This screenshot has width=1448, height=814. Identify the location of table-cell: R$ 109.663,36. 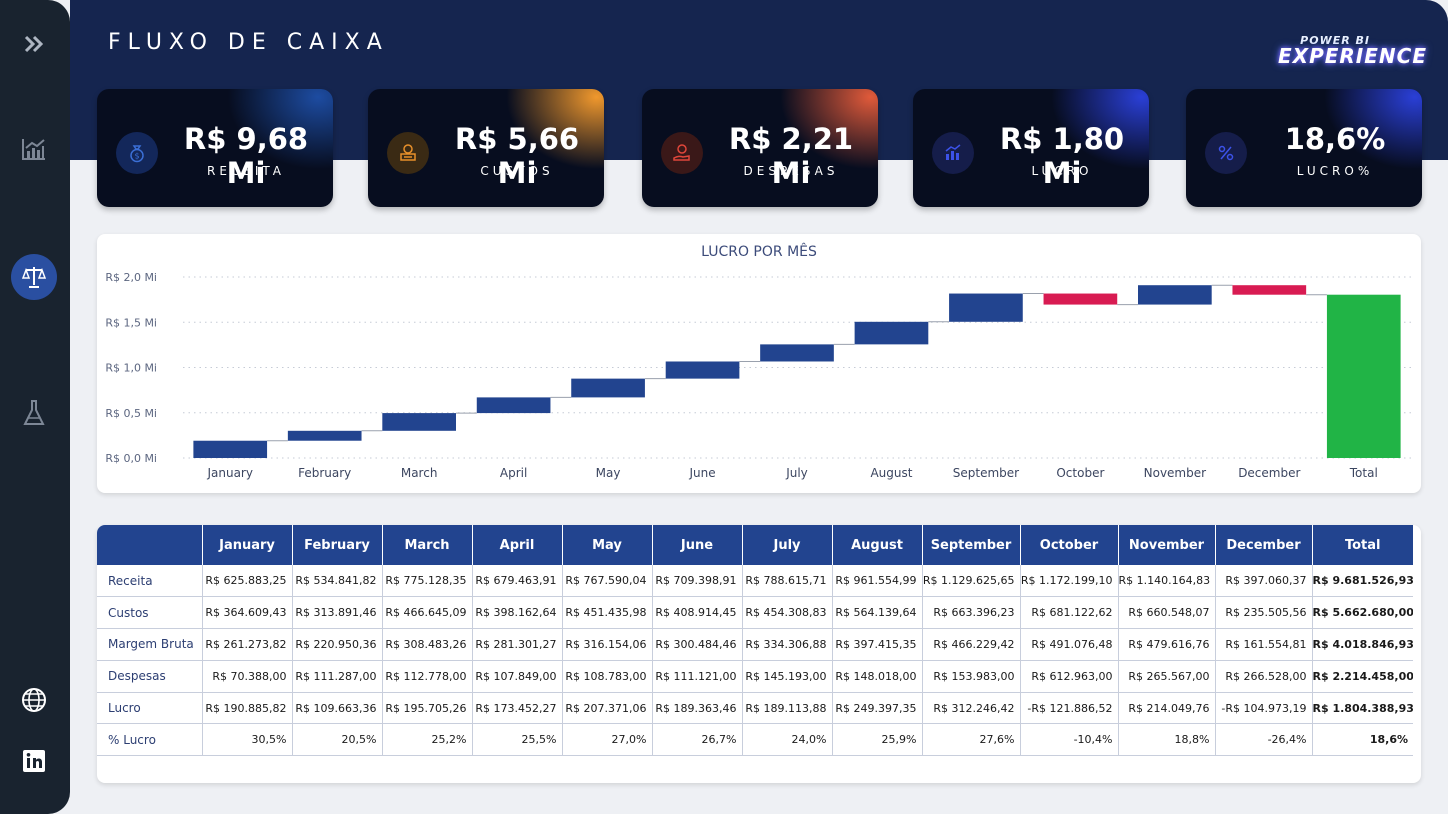
(337, 708).